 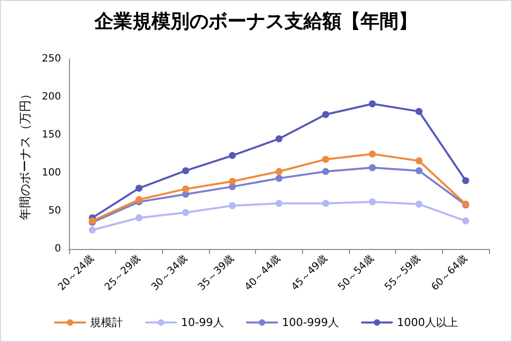 What do you see at coordinates (51, 59) in the screenshot?
I see `y-tick-label: 250` at bounding box center [51, 59].